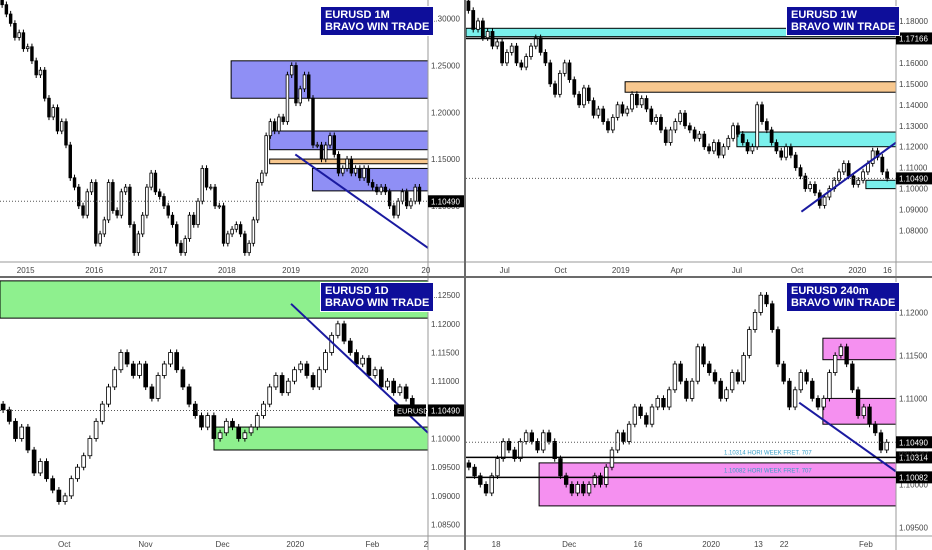 Image resolution: width=932 pixels, height=550 pixels. Describe the element at coordinates (291, 270) in the screenshot. I see `x-tick-label: 2019` at that location.